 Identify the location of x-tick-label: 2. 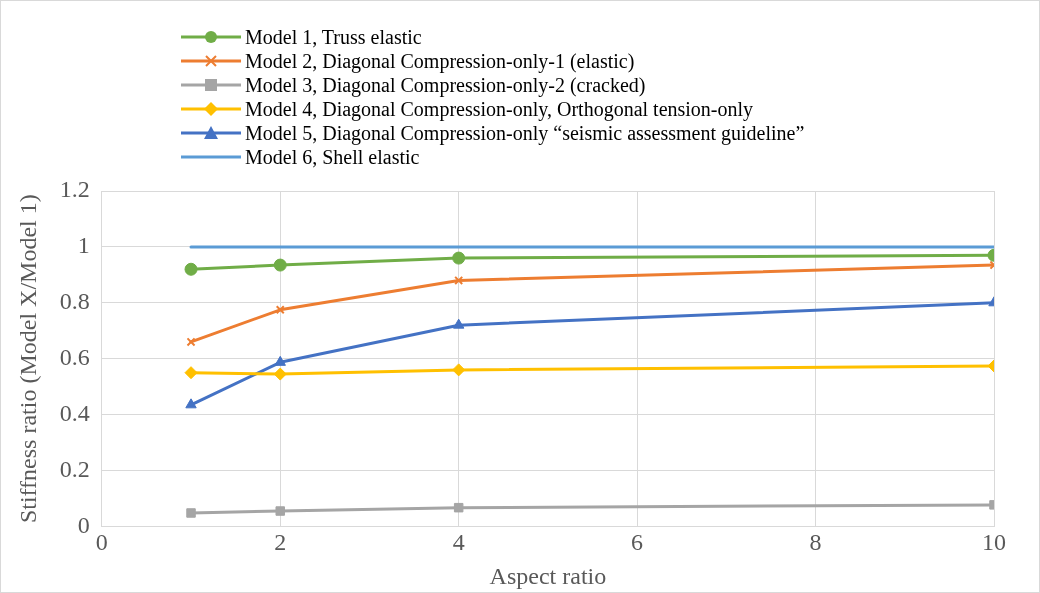
(280, 542).